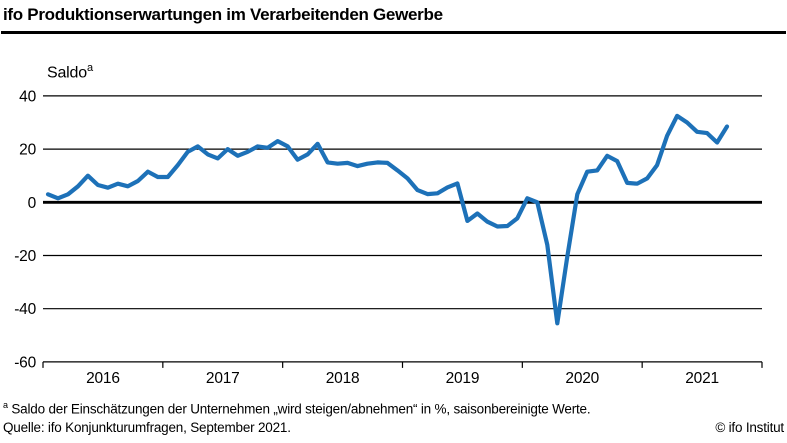 The height and width of the screenshot is (443, 787). What do you see at coordinates (25, 362) in the screenshot?
I see `y-tick-label--60: -60` at bounding box center [25, 362].